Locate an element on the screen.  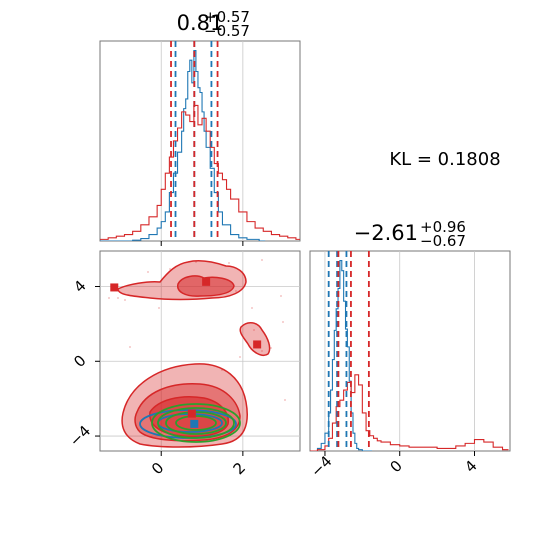
panel-frame is located at coordinates (200, 141).